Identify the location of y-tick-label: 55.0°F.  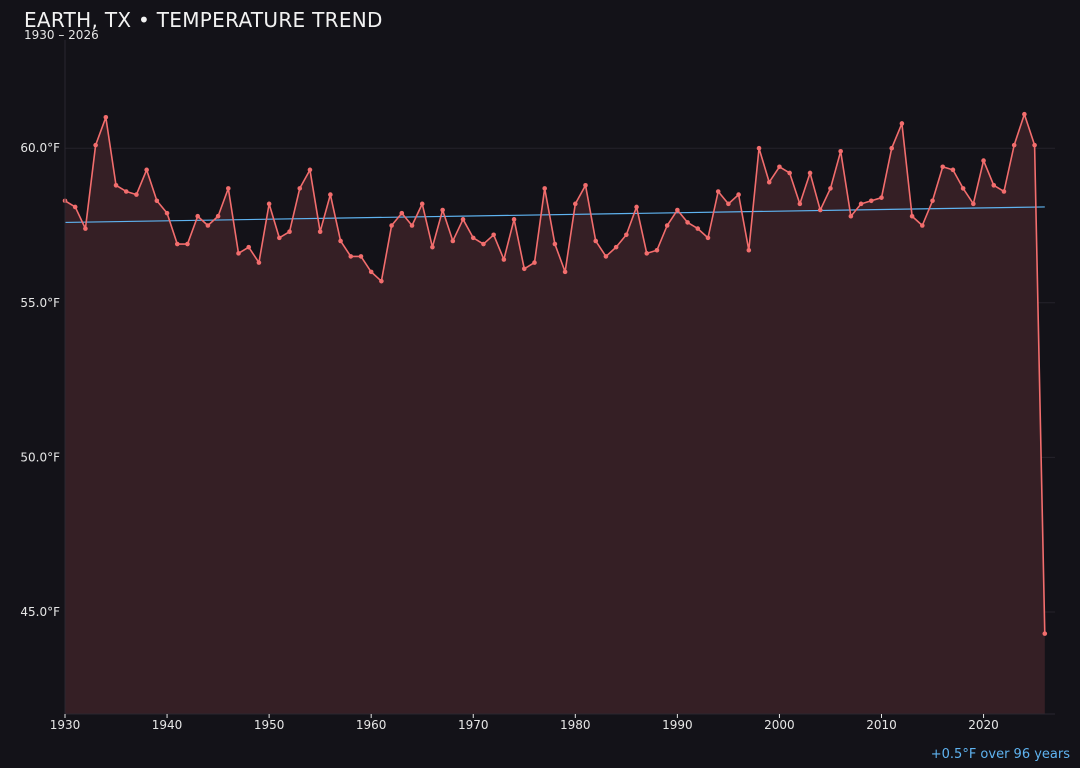
(40, 303).